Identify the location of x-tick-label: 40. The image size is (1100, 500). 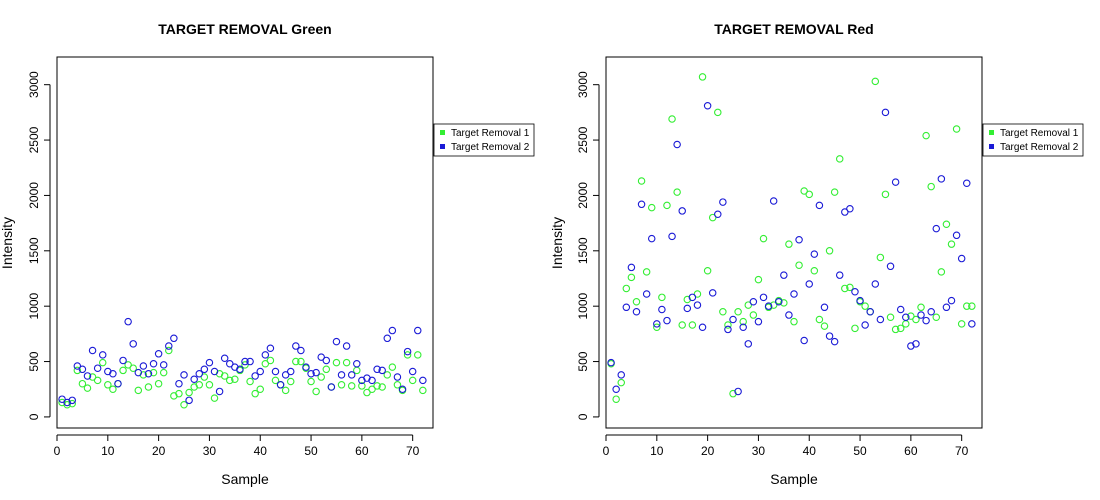
(261, 451).